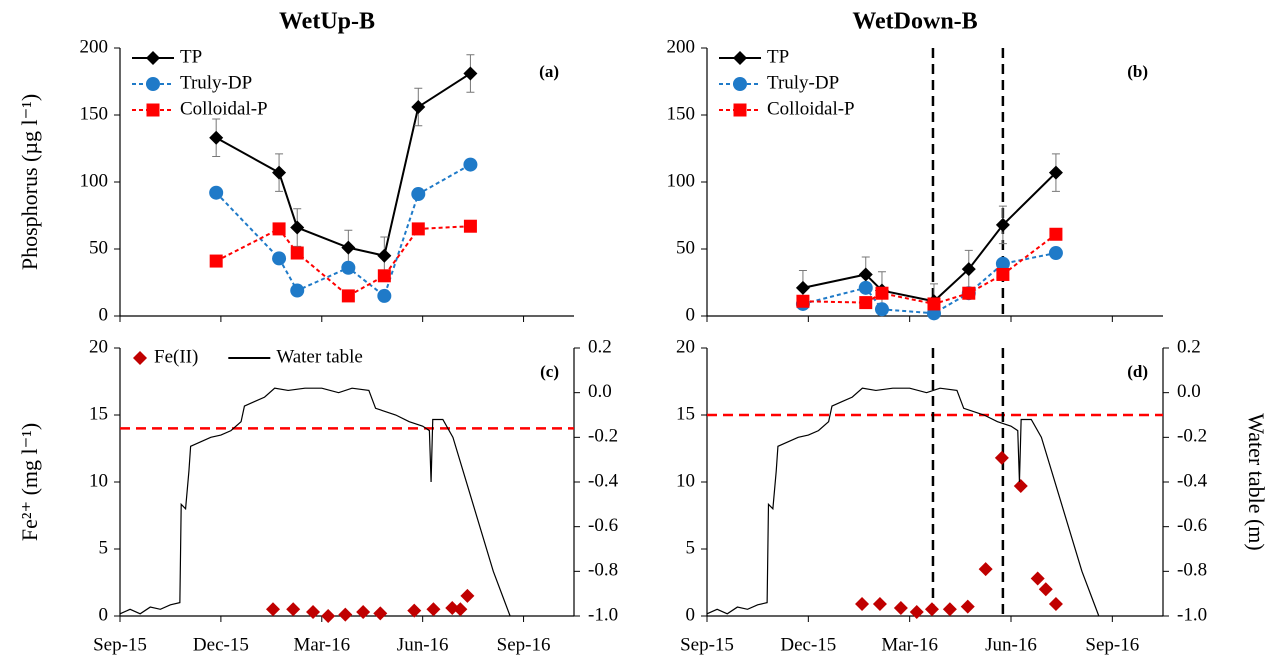 Image resolution: width=1278 pixels, height=671 pixels. Describe the element at coordinates (1137, 71) in the screenshot. I see `panel-label: (b)` at that location.